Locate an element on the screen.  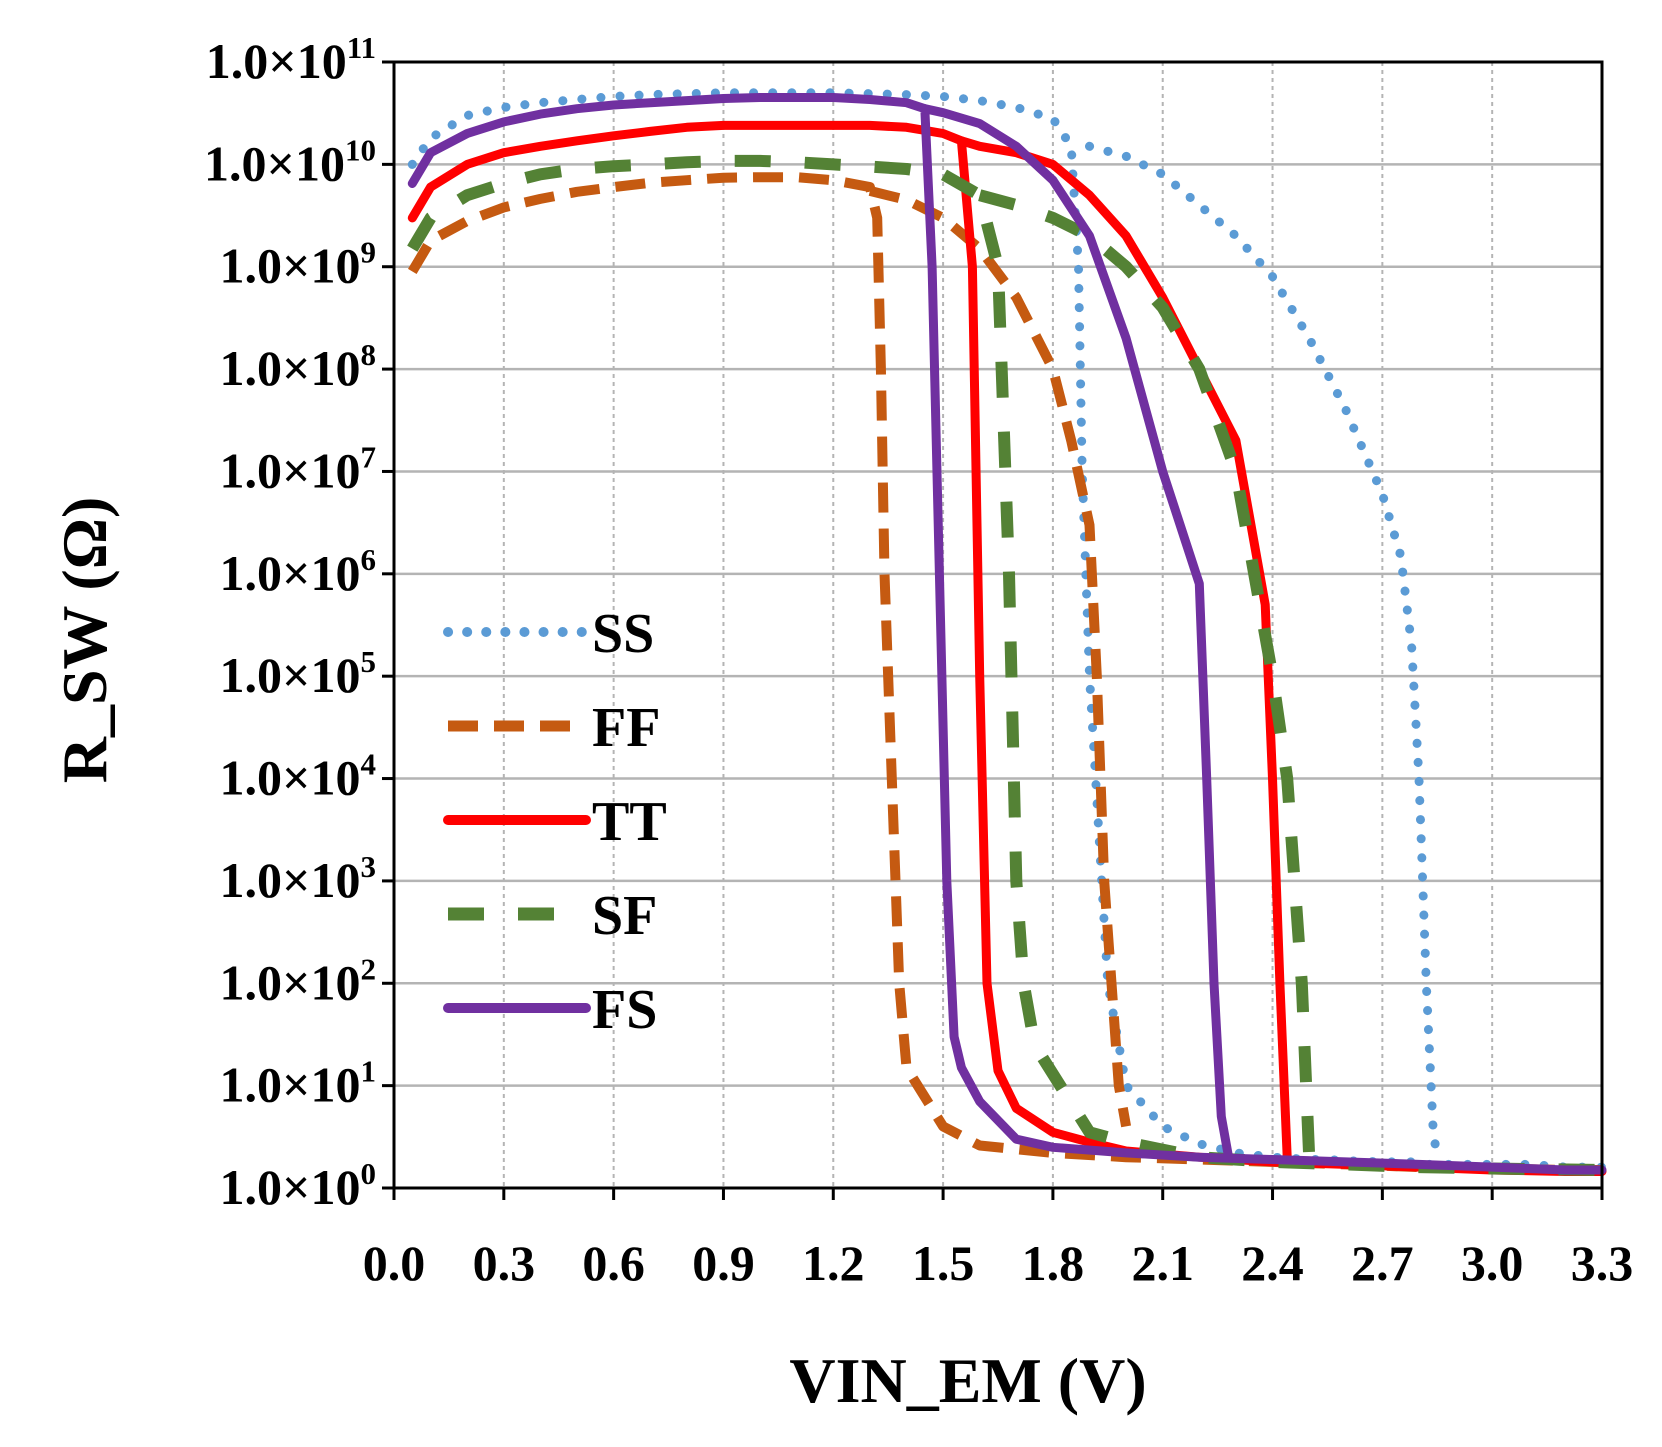
x-tick-label: 0.3 is located at coordinates (504, 1263).